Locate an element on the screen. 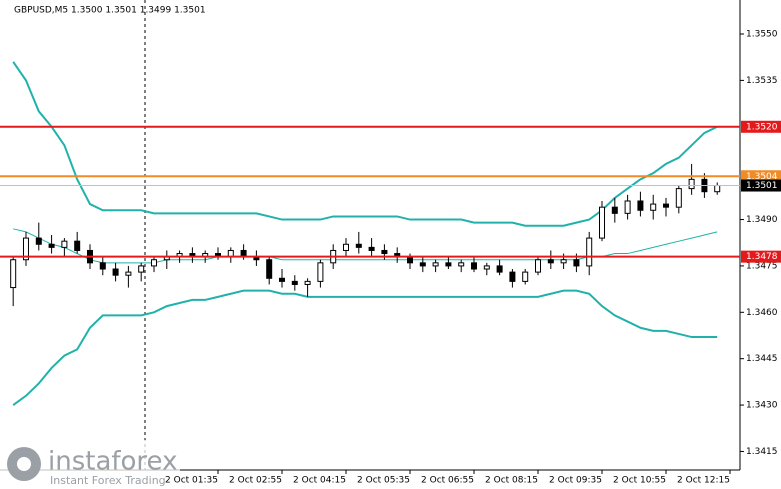  x-tick-label: 2 Oct 01:35 is located at coordinates (191, 481).